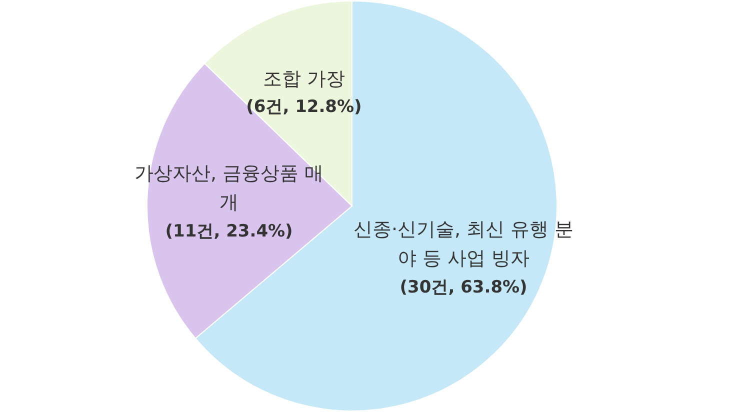 Image resolution: width=750 pixels, height=413 pixels. What do you see at coordinates (229, 188) in the screenshot?
I see `slice-label: 가상자산, 금융상품 매개` at bounding box center [229, 188].